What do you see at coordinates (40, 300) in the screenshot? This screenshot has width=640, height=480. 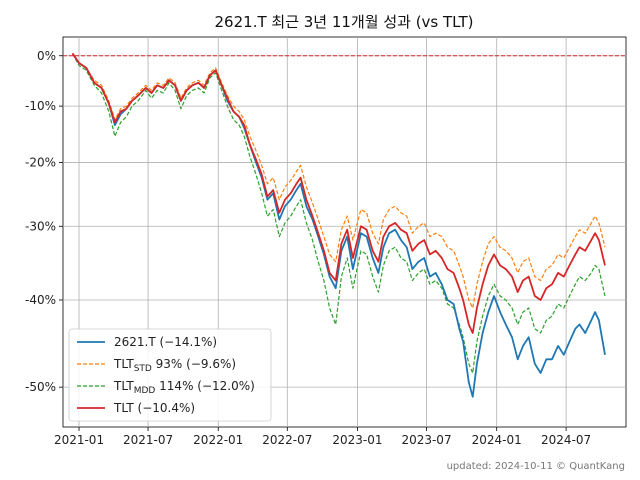 I see `y-tick-label: -40%` at bounding box center [40, 300].